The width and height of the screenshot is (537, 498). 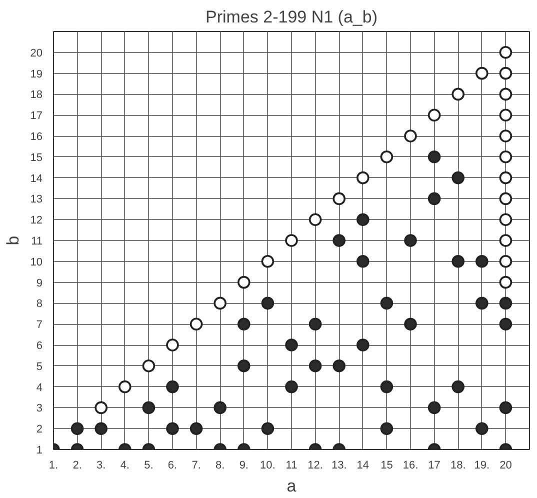 What do you see at coordinates (386, 466) in the screenshot?
I see `x-tick-label: 15` at bounding box center [386, 466].